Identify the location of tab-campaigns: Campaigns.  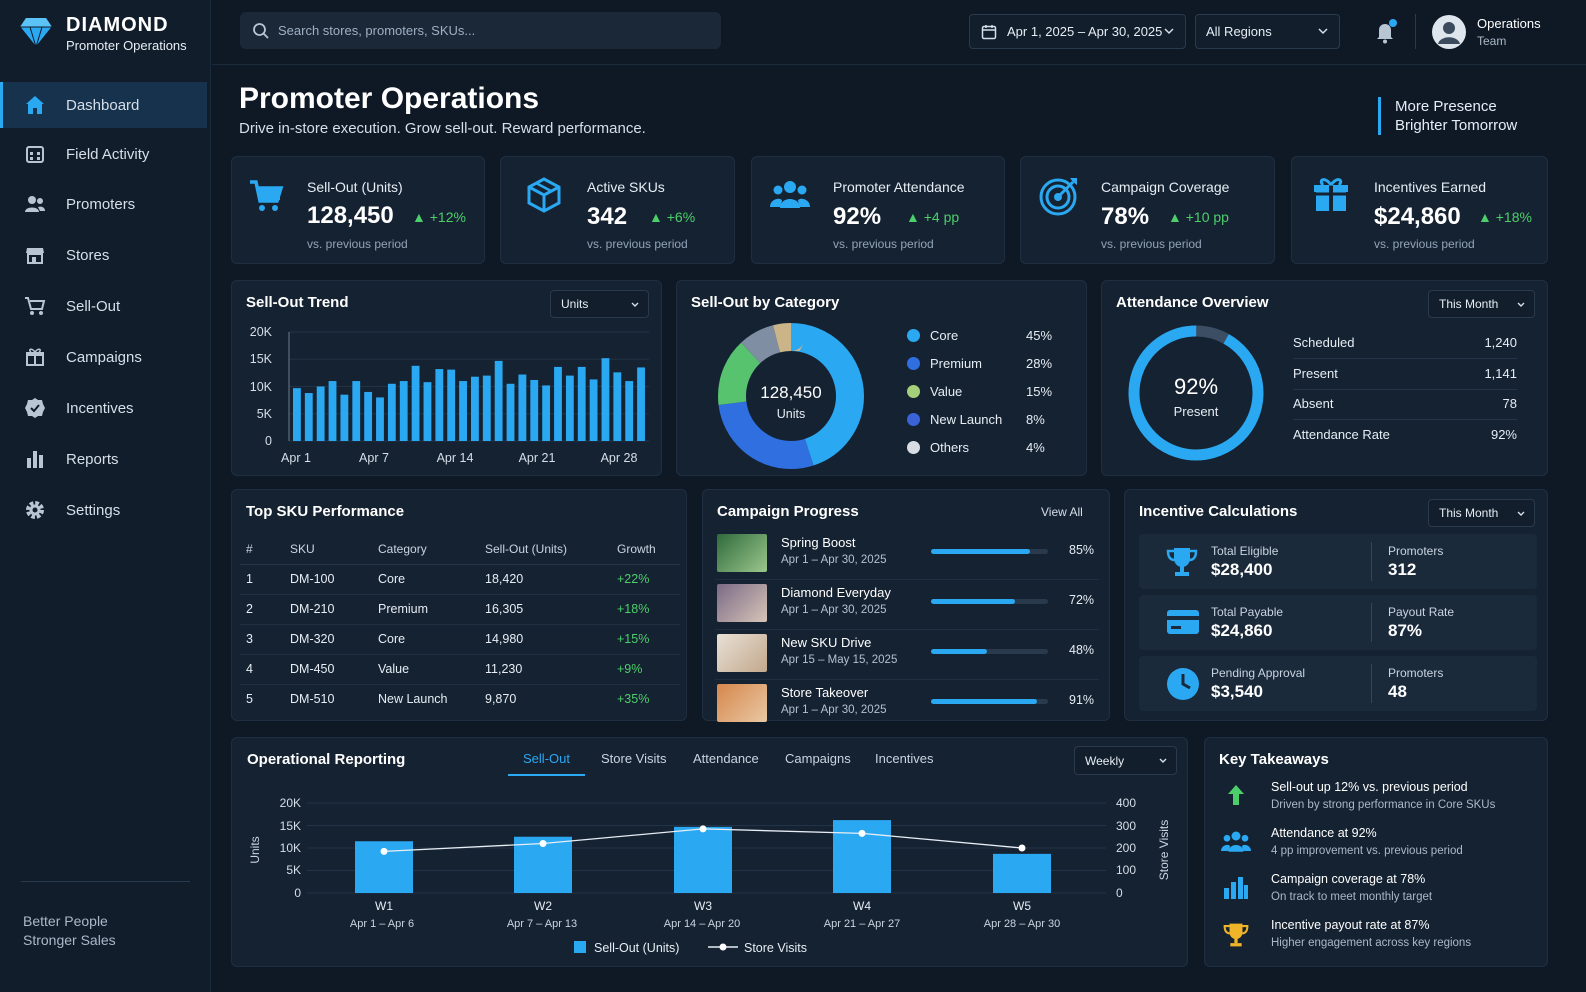
(818, 758).